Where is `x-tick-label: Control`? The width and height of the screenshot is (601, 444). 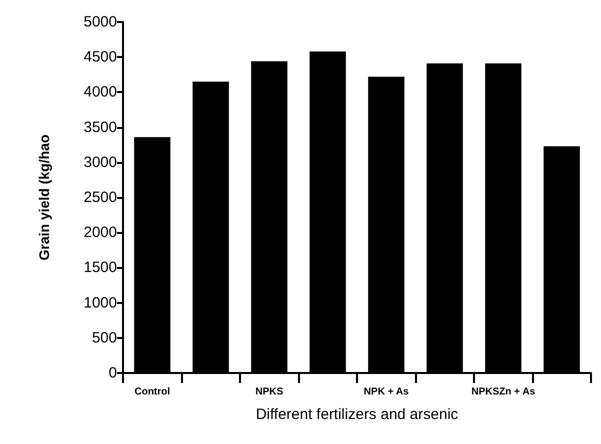 x-tick-label: Control is located at coordinates (152, 392).